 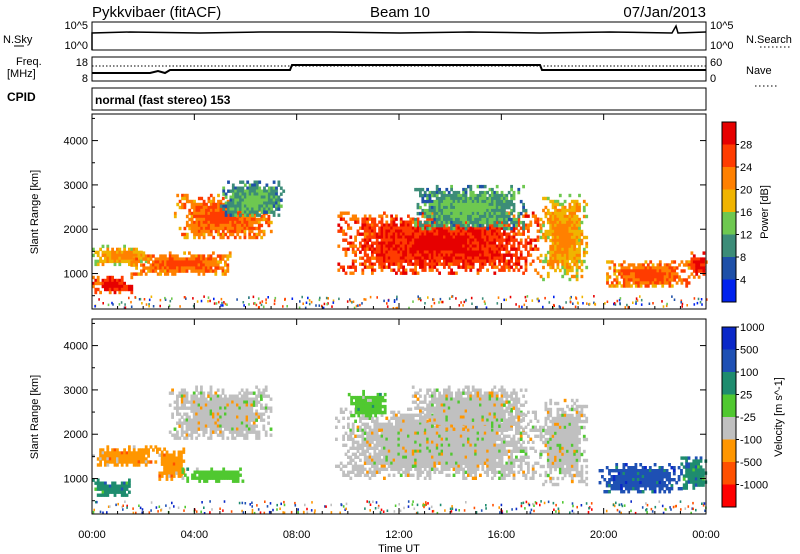 I want to click on colorbar-tick-label: 4, so click(x=743, y=281).